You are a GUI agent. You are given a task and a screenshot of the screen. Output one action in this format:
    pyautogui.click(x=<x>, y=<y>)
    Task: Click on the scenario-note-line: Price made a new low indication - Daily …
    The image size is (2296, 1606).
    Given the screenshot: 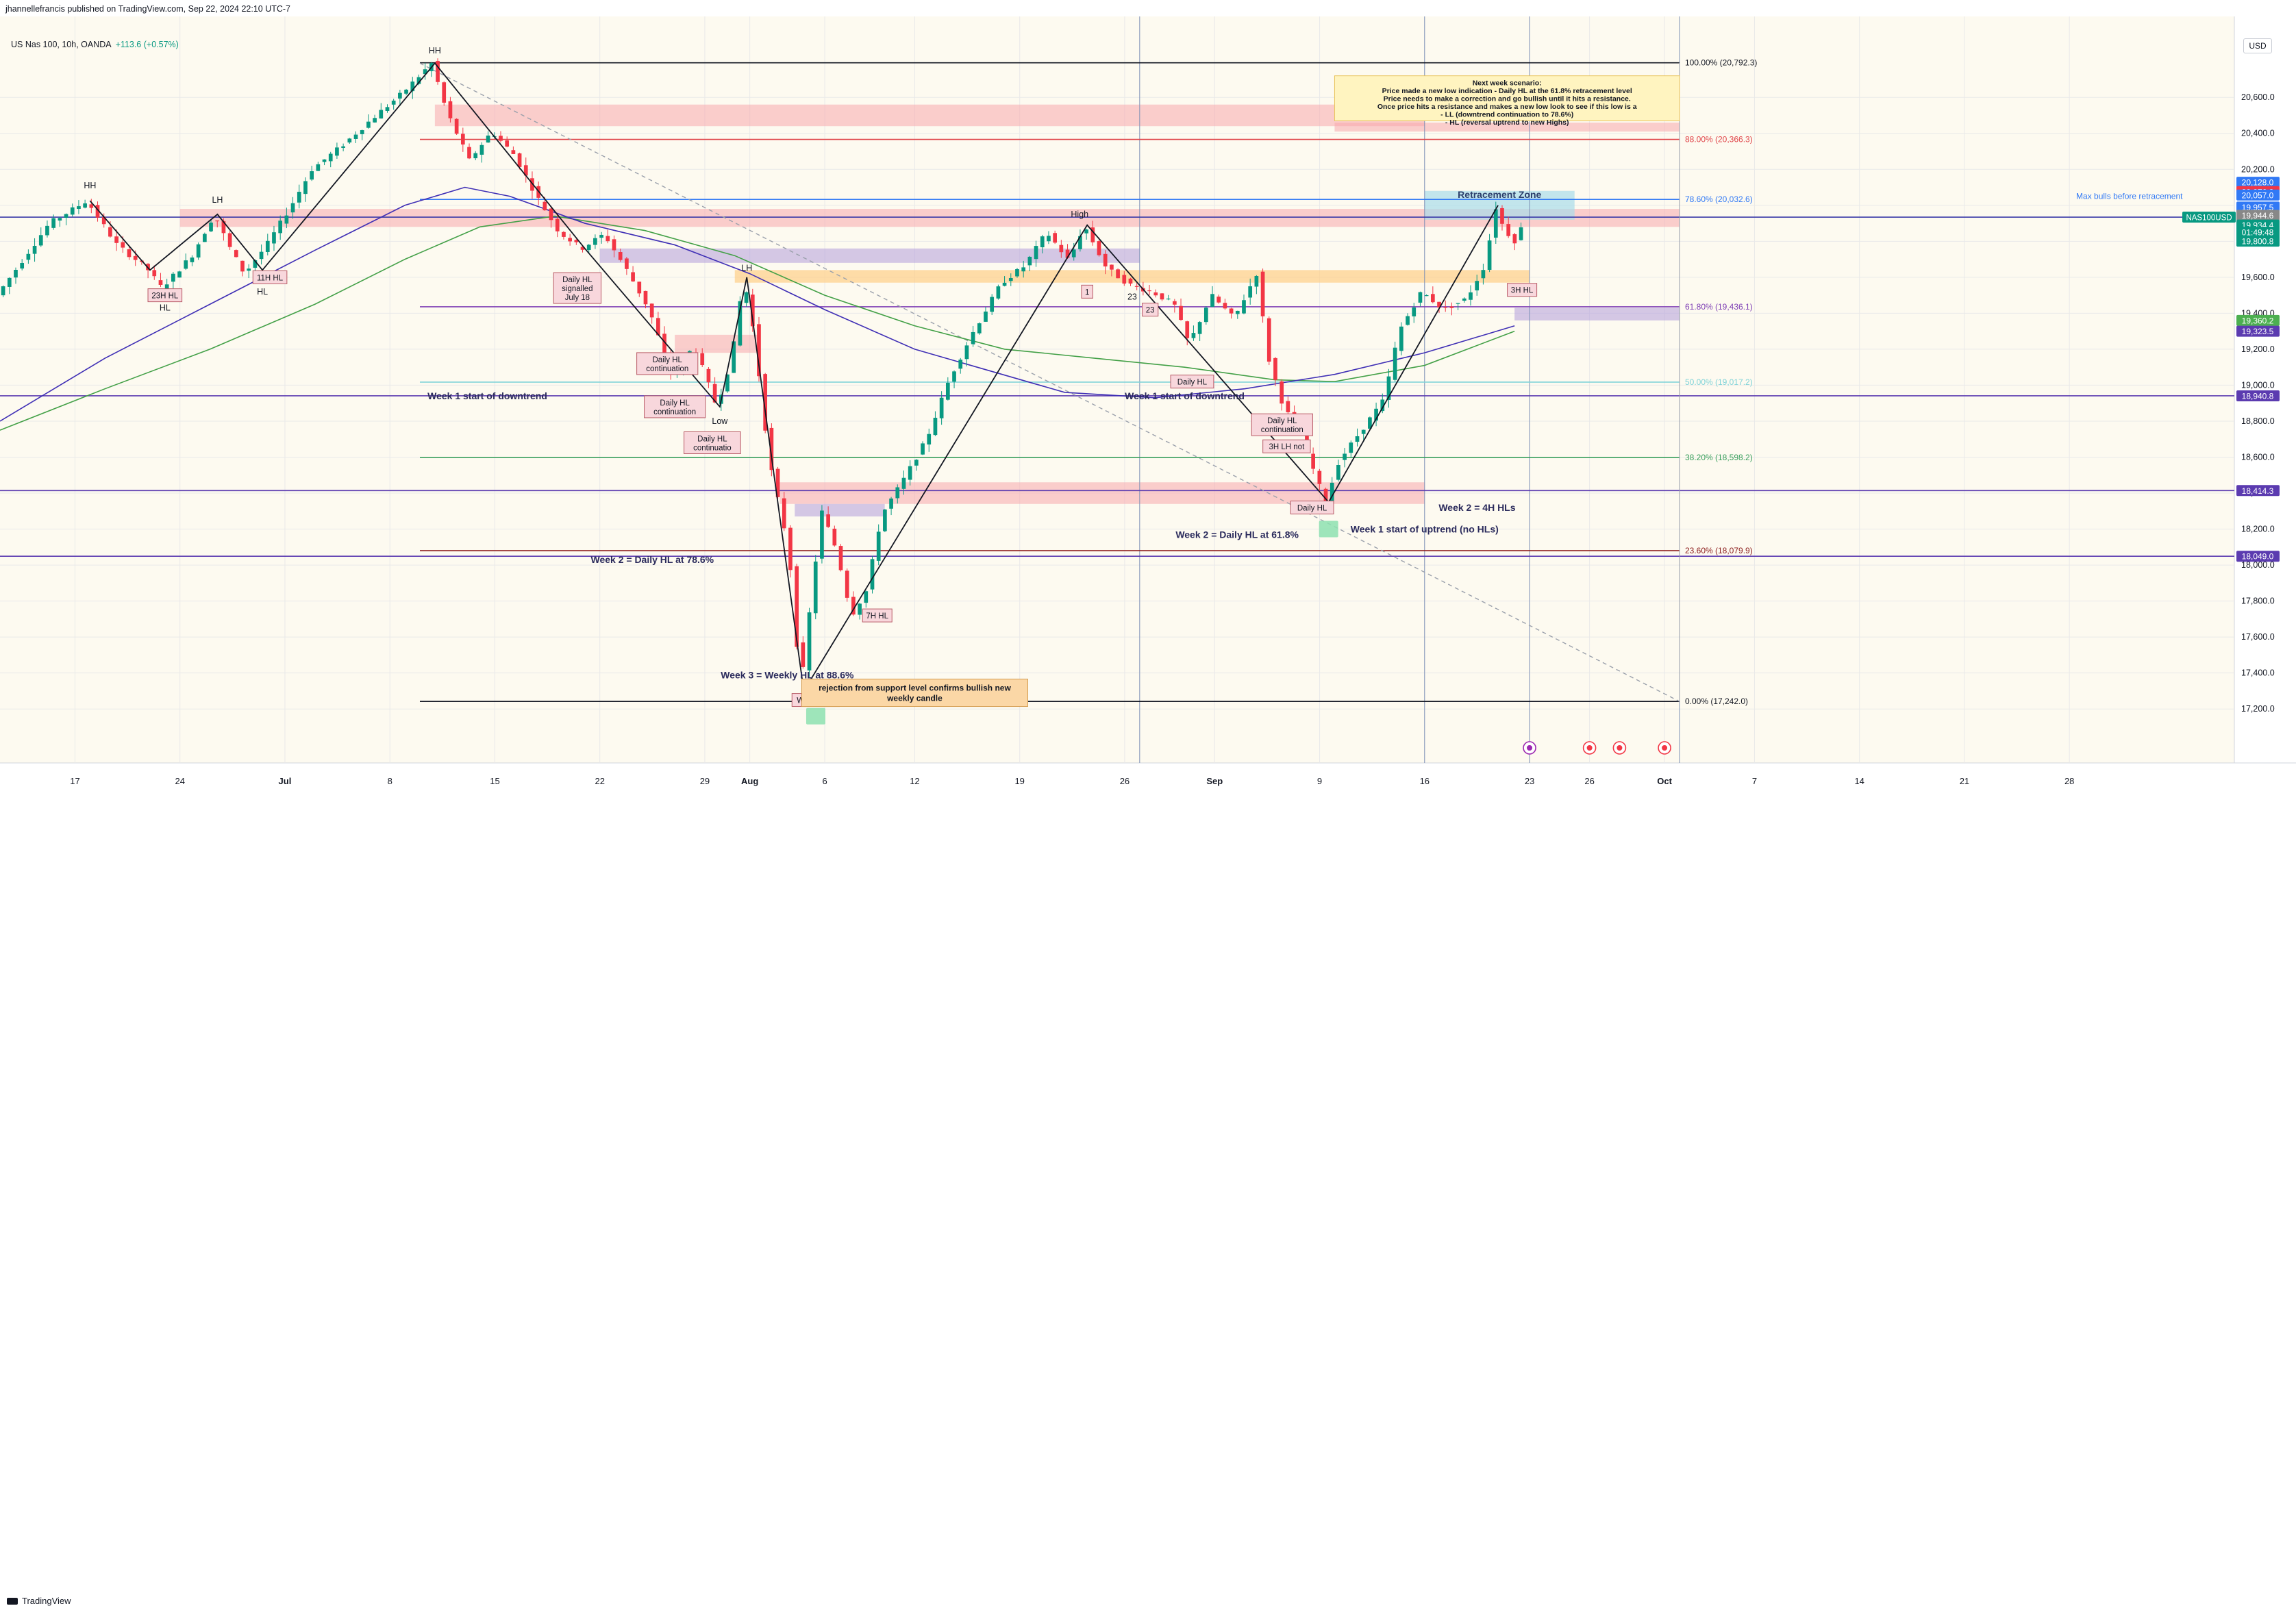 What is the action you would take?
    pyautogui.click(x=1507, y=91)
    